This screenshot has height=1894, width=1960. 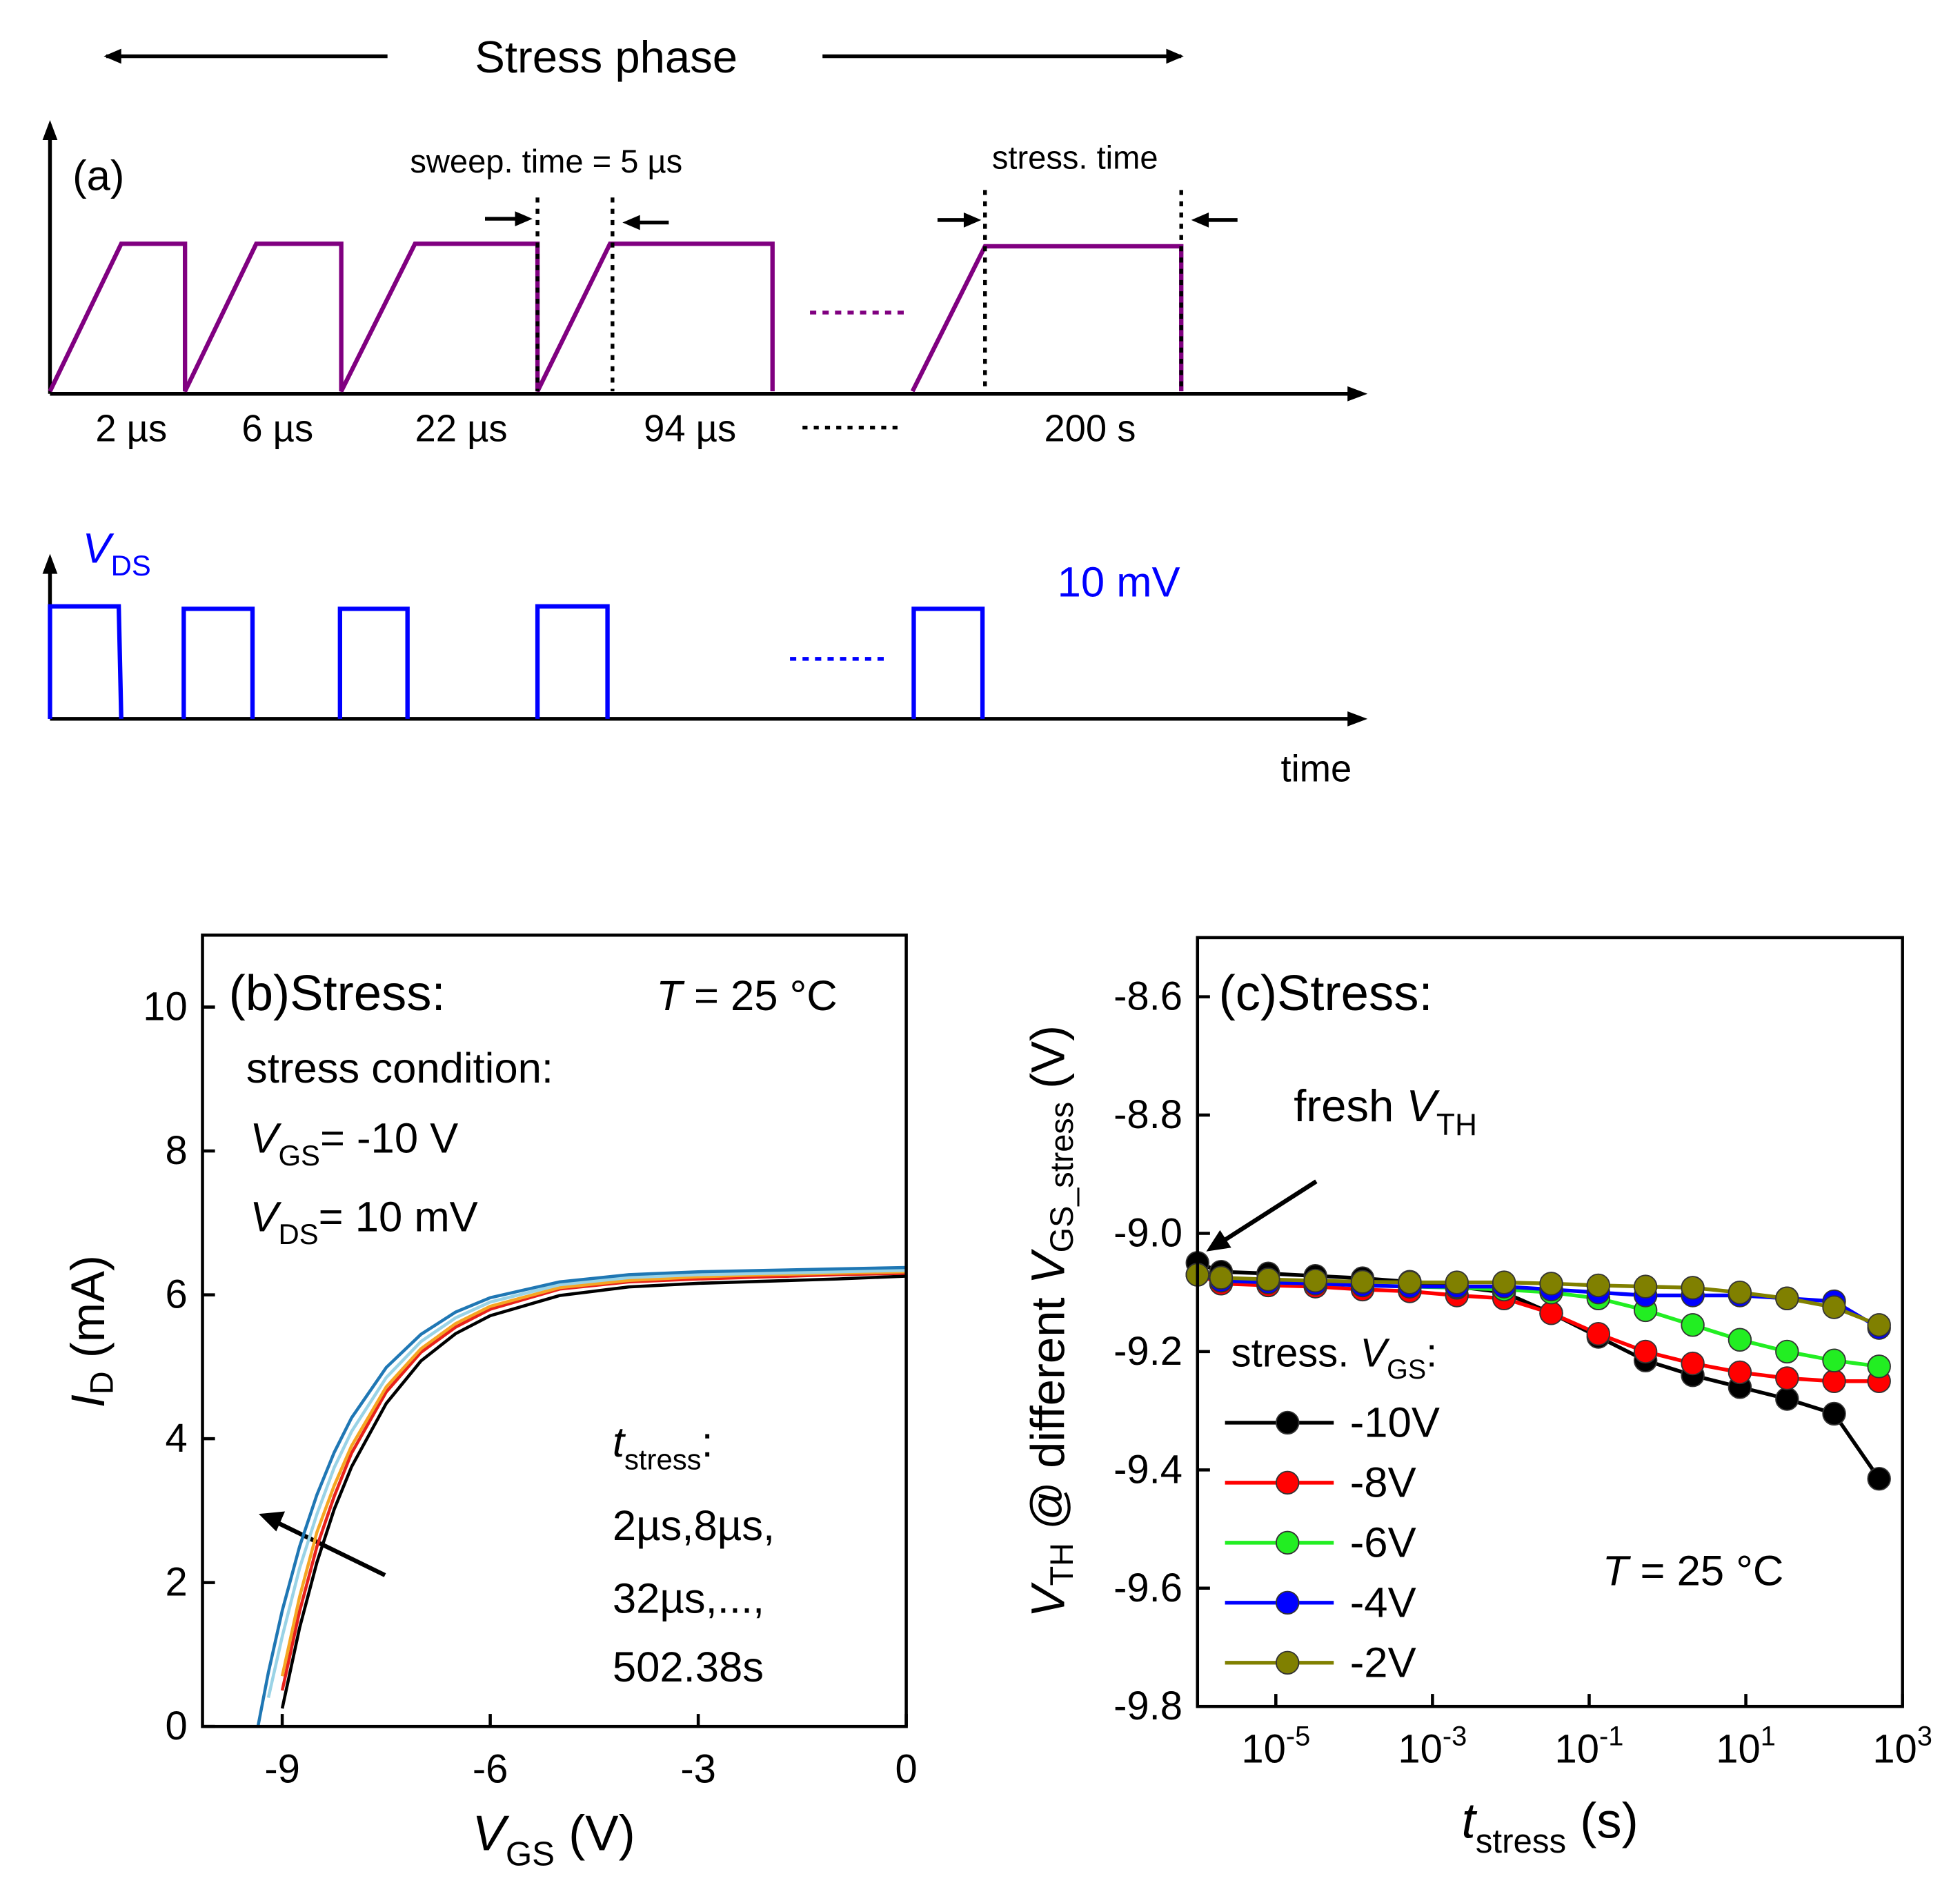 What do you see at coordinates (411, 317) in the screenshot?
I see `vgs-waveform` at bounding box center [411, 317].